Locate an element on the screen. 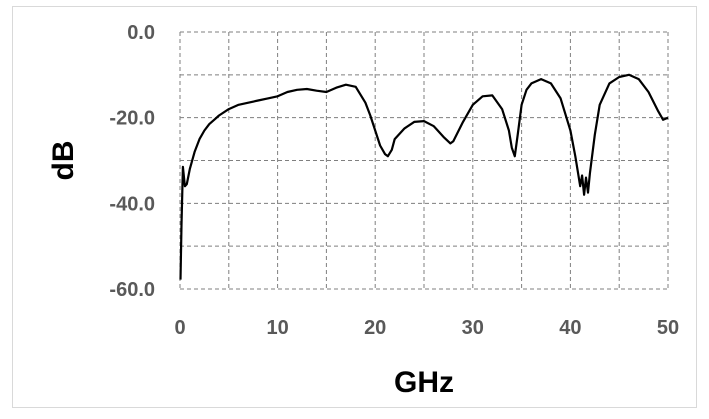 The width and height of the screenshot is (709, 419). x-tick-label: 30 is located at coordinates (473, 328).